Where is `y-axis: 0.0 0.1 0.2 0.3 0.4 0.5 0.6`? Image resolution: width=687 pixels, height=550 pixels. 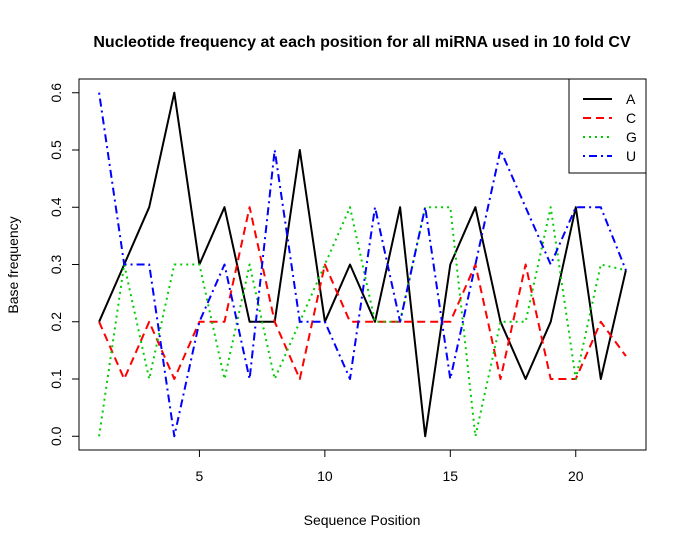 y-axis: 0.0 0.1 0.2 0.3 0.4 0.5 0.6 is located at coordinates (63, 264).